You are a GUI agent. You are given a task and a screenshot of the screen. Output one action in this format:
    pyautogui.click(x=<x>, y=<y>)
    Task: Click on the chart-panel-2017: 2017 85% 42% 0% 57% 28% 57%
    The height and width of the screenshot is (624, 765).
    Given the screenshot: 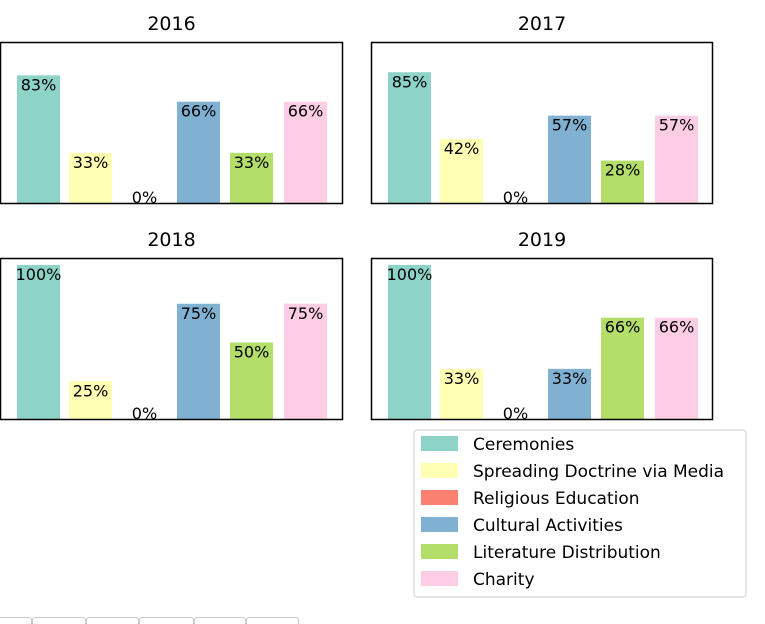 What is the action you would take?
    pyautogui.click(x=542, y=110)
    